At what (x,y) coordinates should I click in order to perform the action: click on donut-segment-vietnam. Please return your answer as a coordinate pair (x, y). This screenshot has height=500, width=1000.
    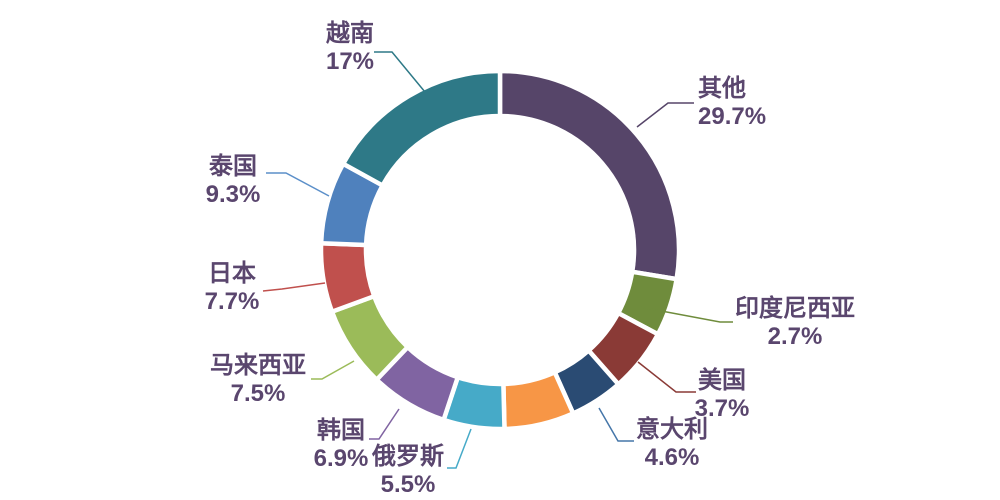
    Looking at the image, I should click on (421, 128).